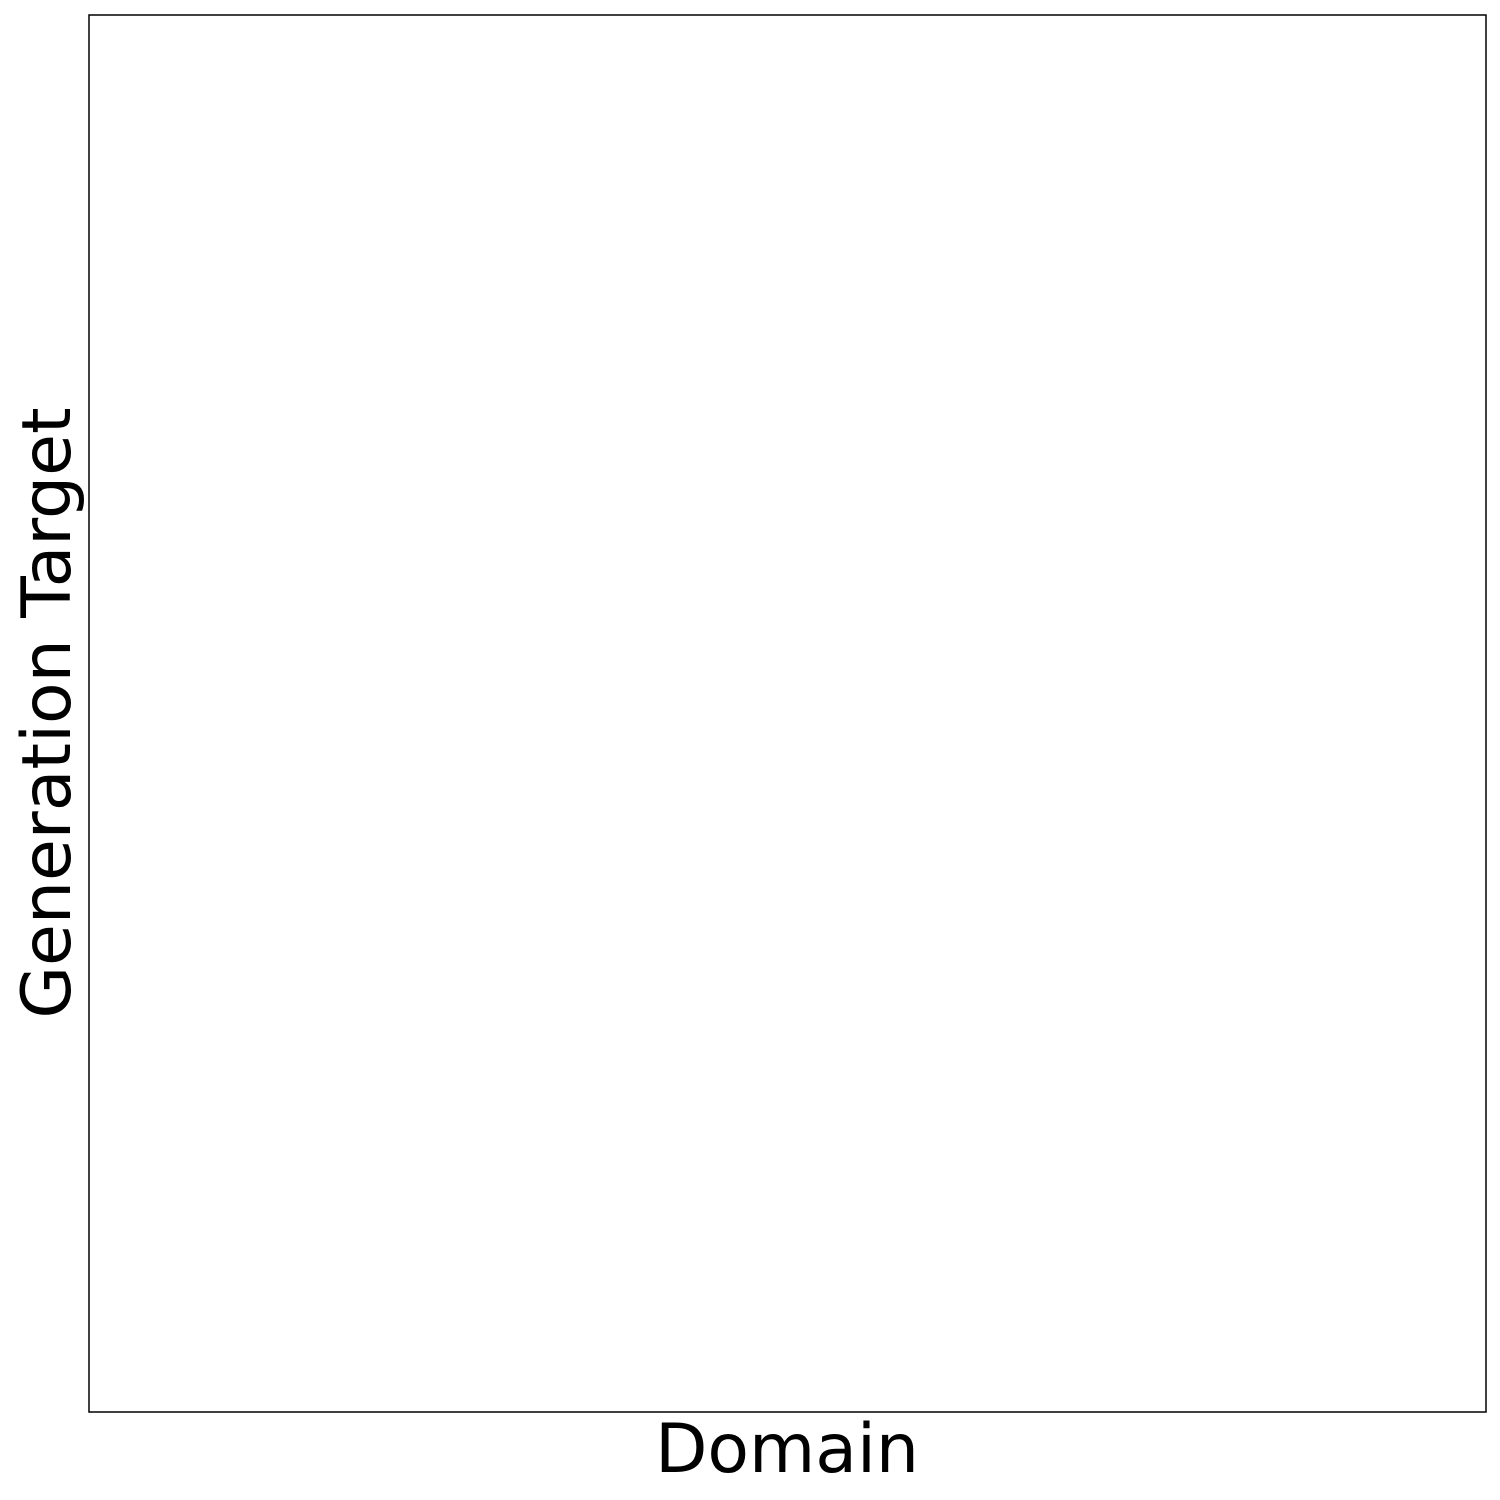 The height and width of the screenshot is (1500, 1500). I want to click on x-axis-label: Domain, so click(787, 1449).